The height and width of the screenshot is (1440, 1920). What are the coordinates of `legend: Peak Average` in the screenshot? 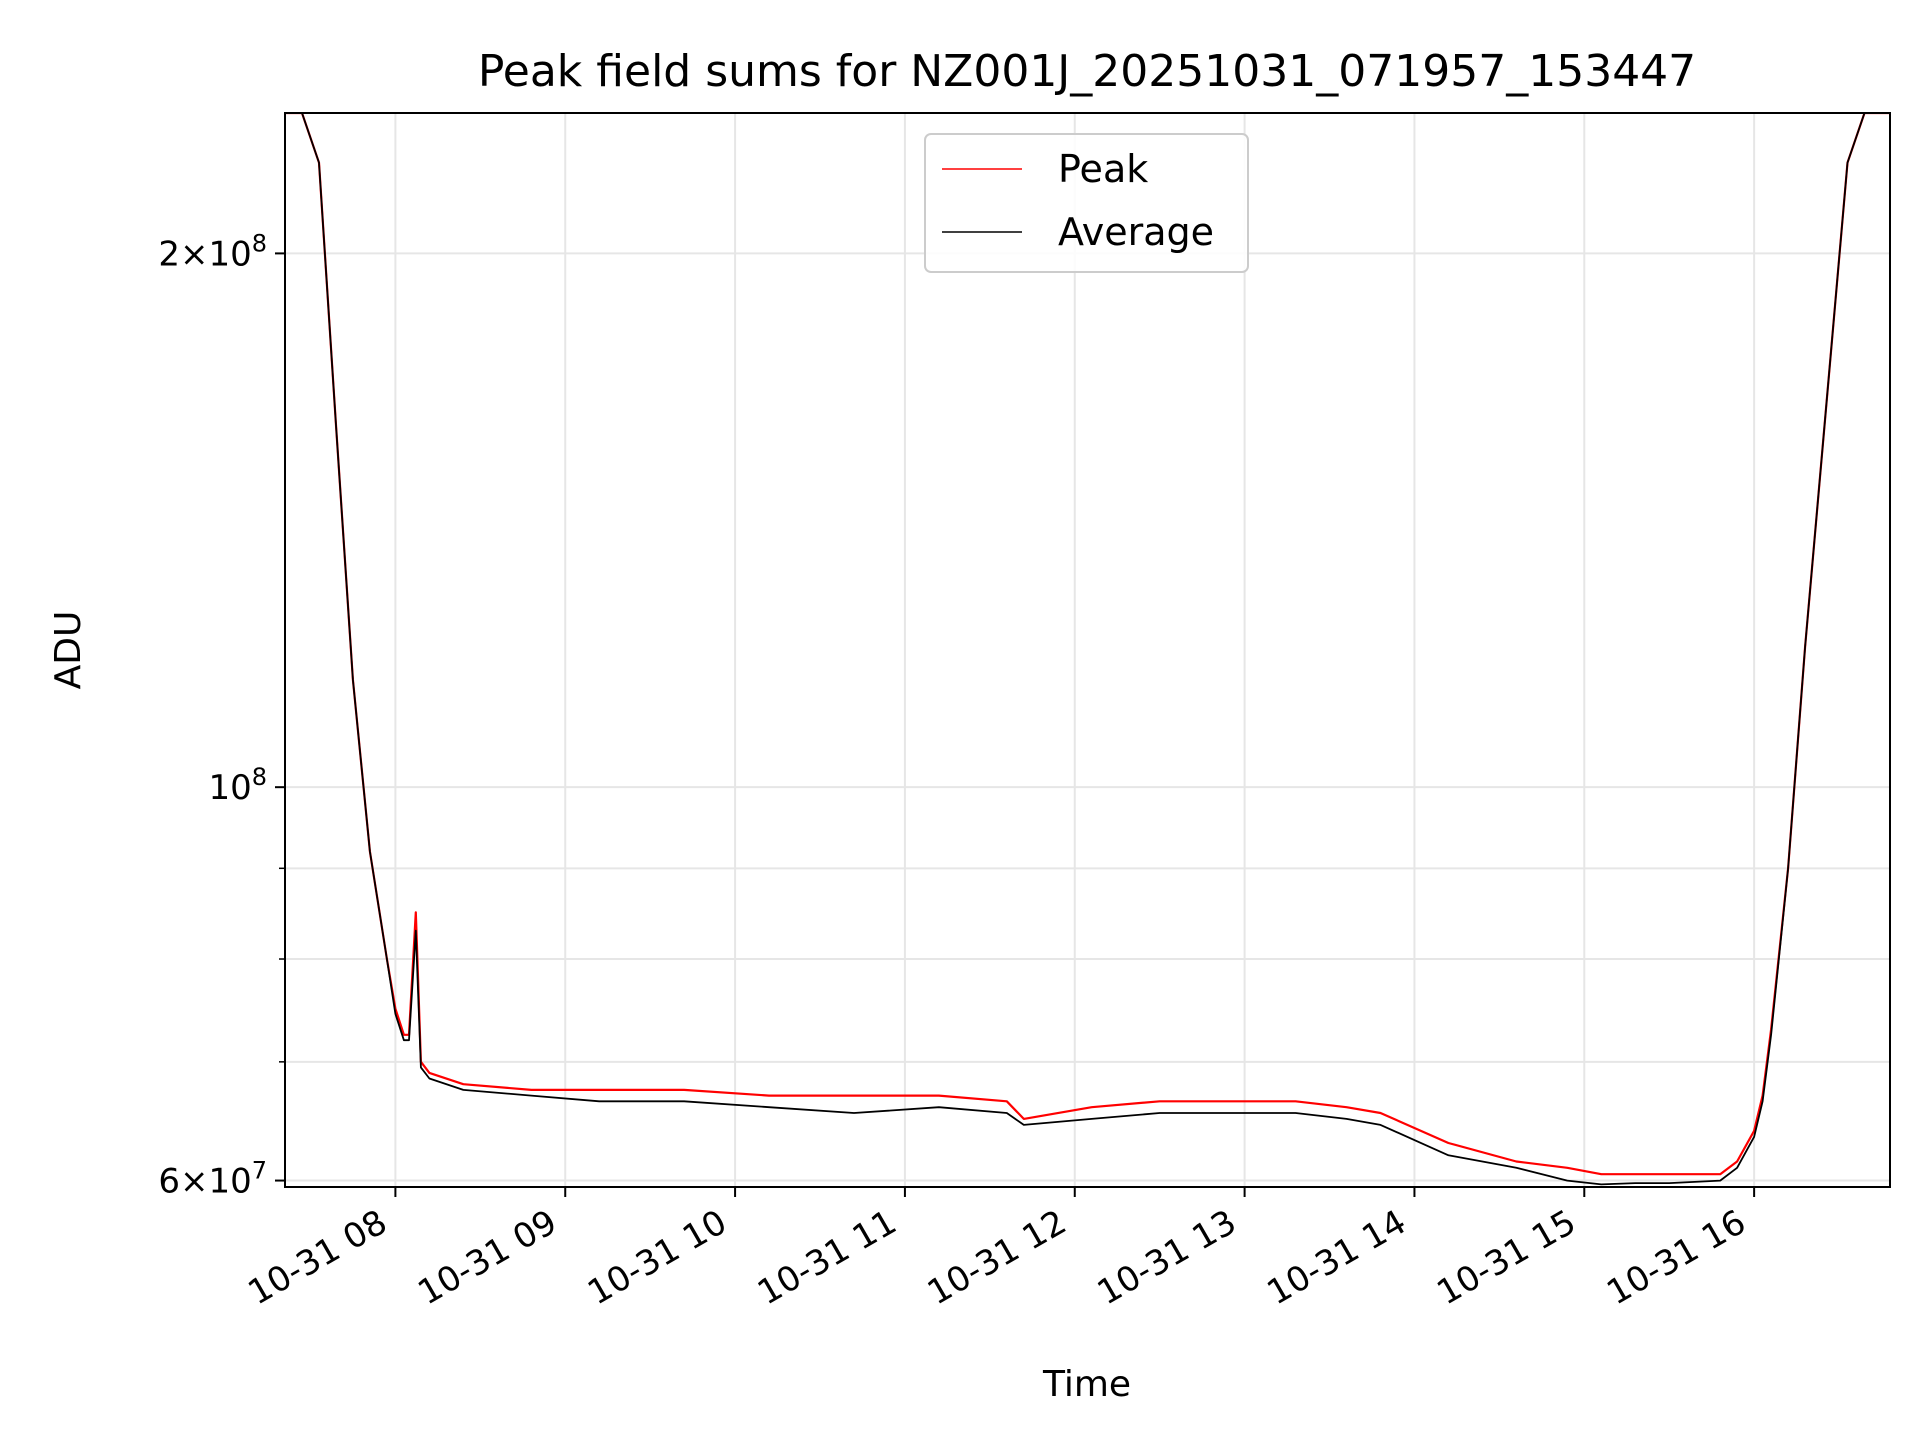 It's located at (1086, 203).